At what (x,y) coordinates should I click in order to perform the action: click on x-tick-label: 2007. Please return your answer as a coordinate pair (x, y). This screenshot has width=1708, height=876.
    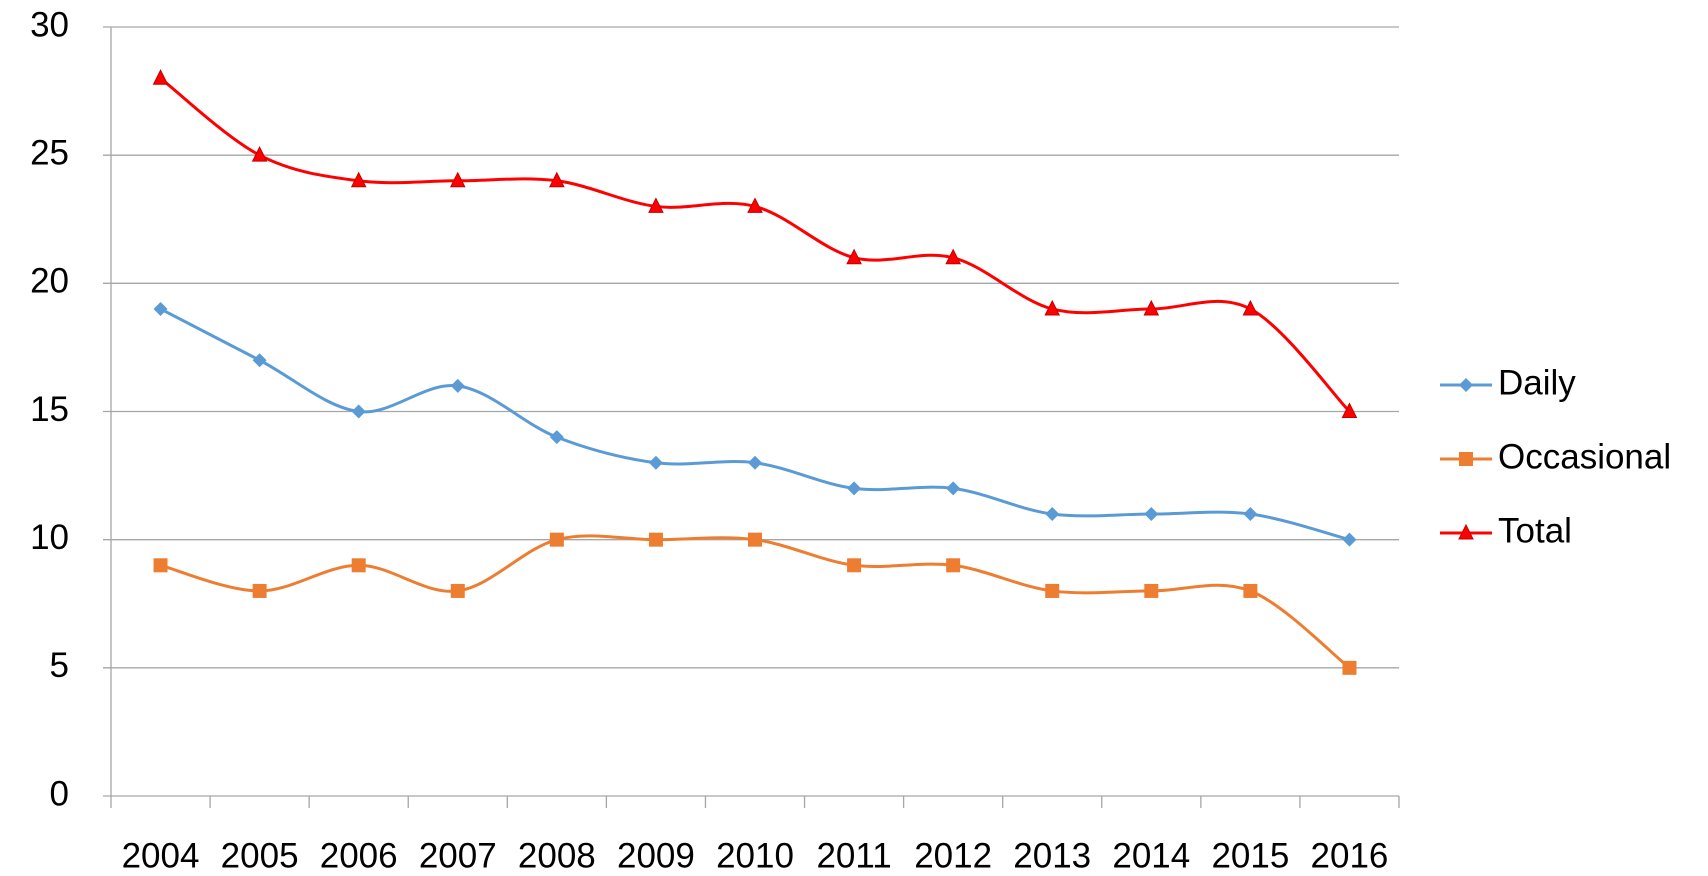
    Looking at the image, I should click on (458, 855).